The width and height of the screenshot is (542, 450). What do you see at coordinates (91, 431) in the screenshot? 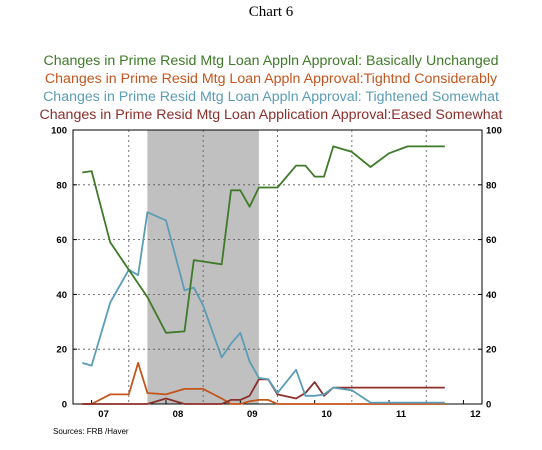
I see `source-note: Sources: FRB /Haver` at bounding box center [91, 431].